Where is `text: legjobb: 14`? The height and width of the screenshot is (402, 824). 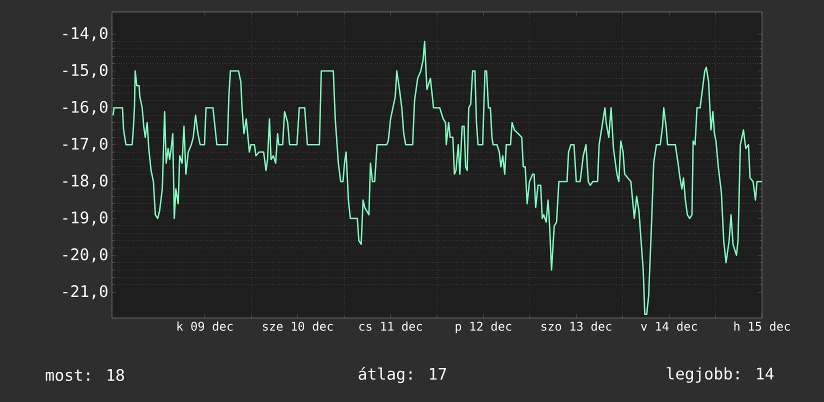
text: legjobb: 14 is located at coordinates (720, 375).